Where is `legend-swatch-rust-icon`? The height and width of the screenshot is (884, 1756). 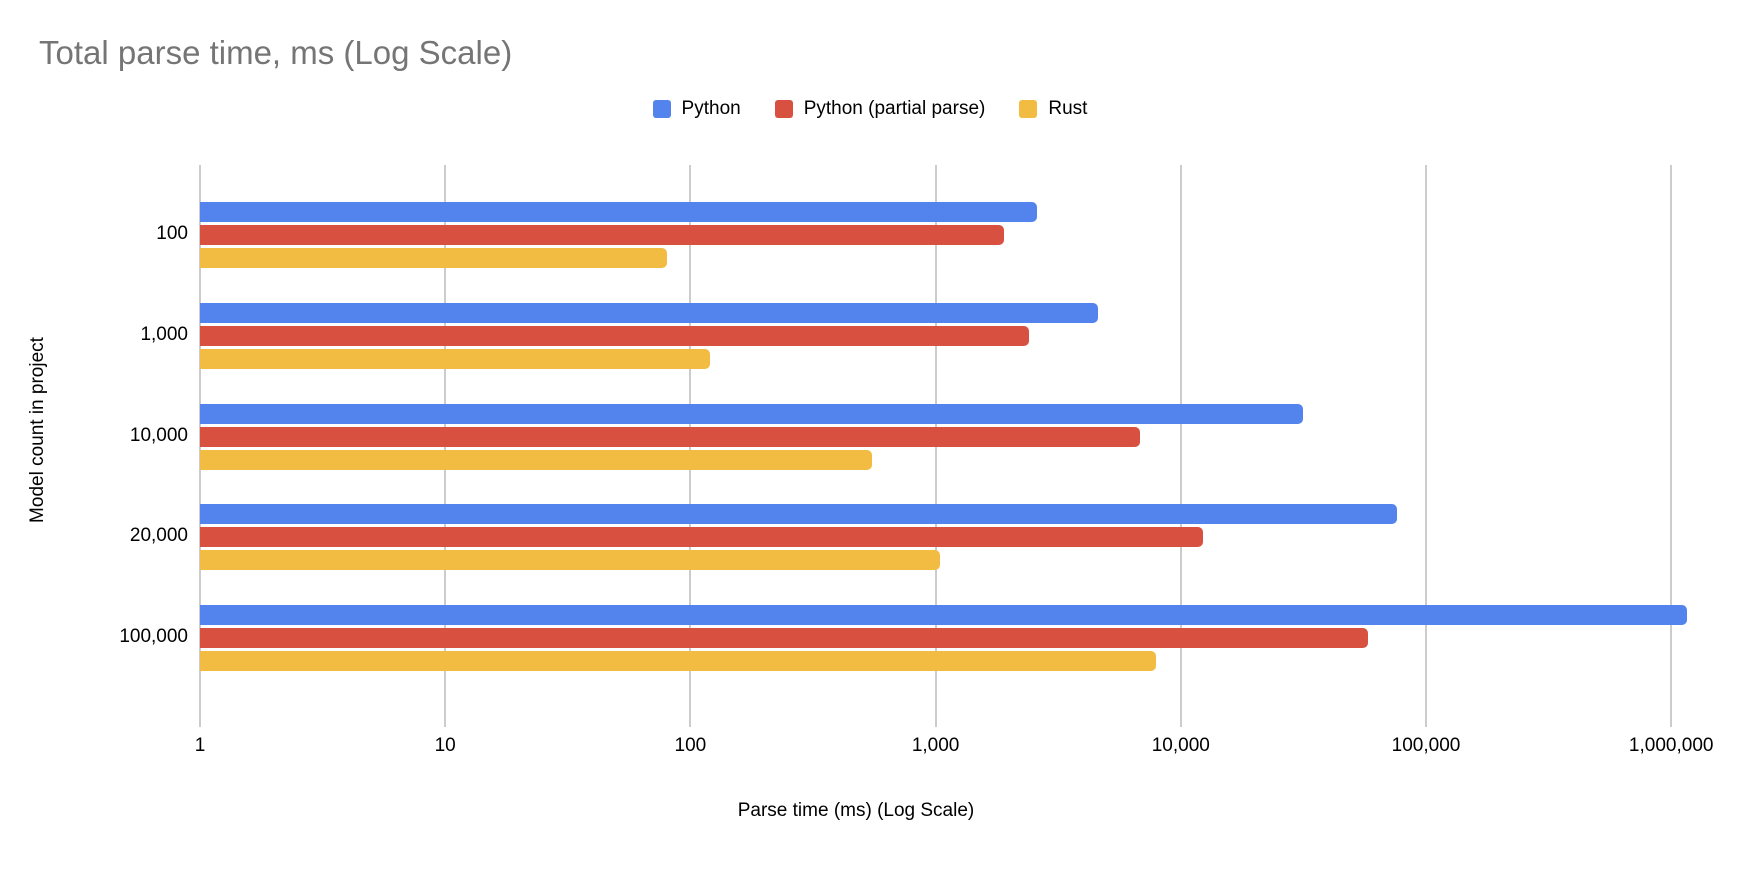 legend-swatch-rust-icon is located at coordinates (1028, 109).